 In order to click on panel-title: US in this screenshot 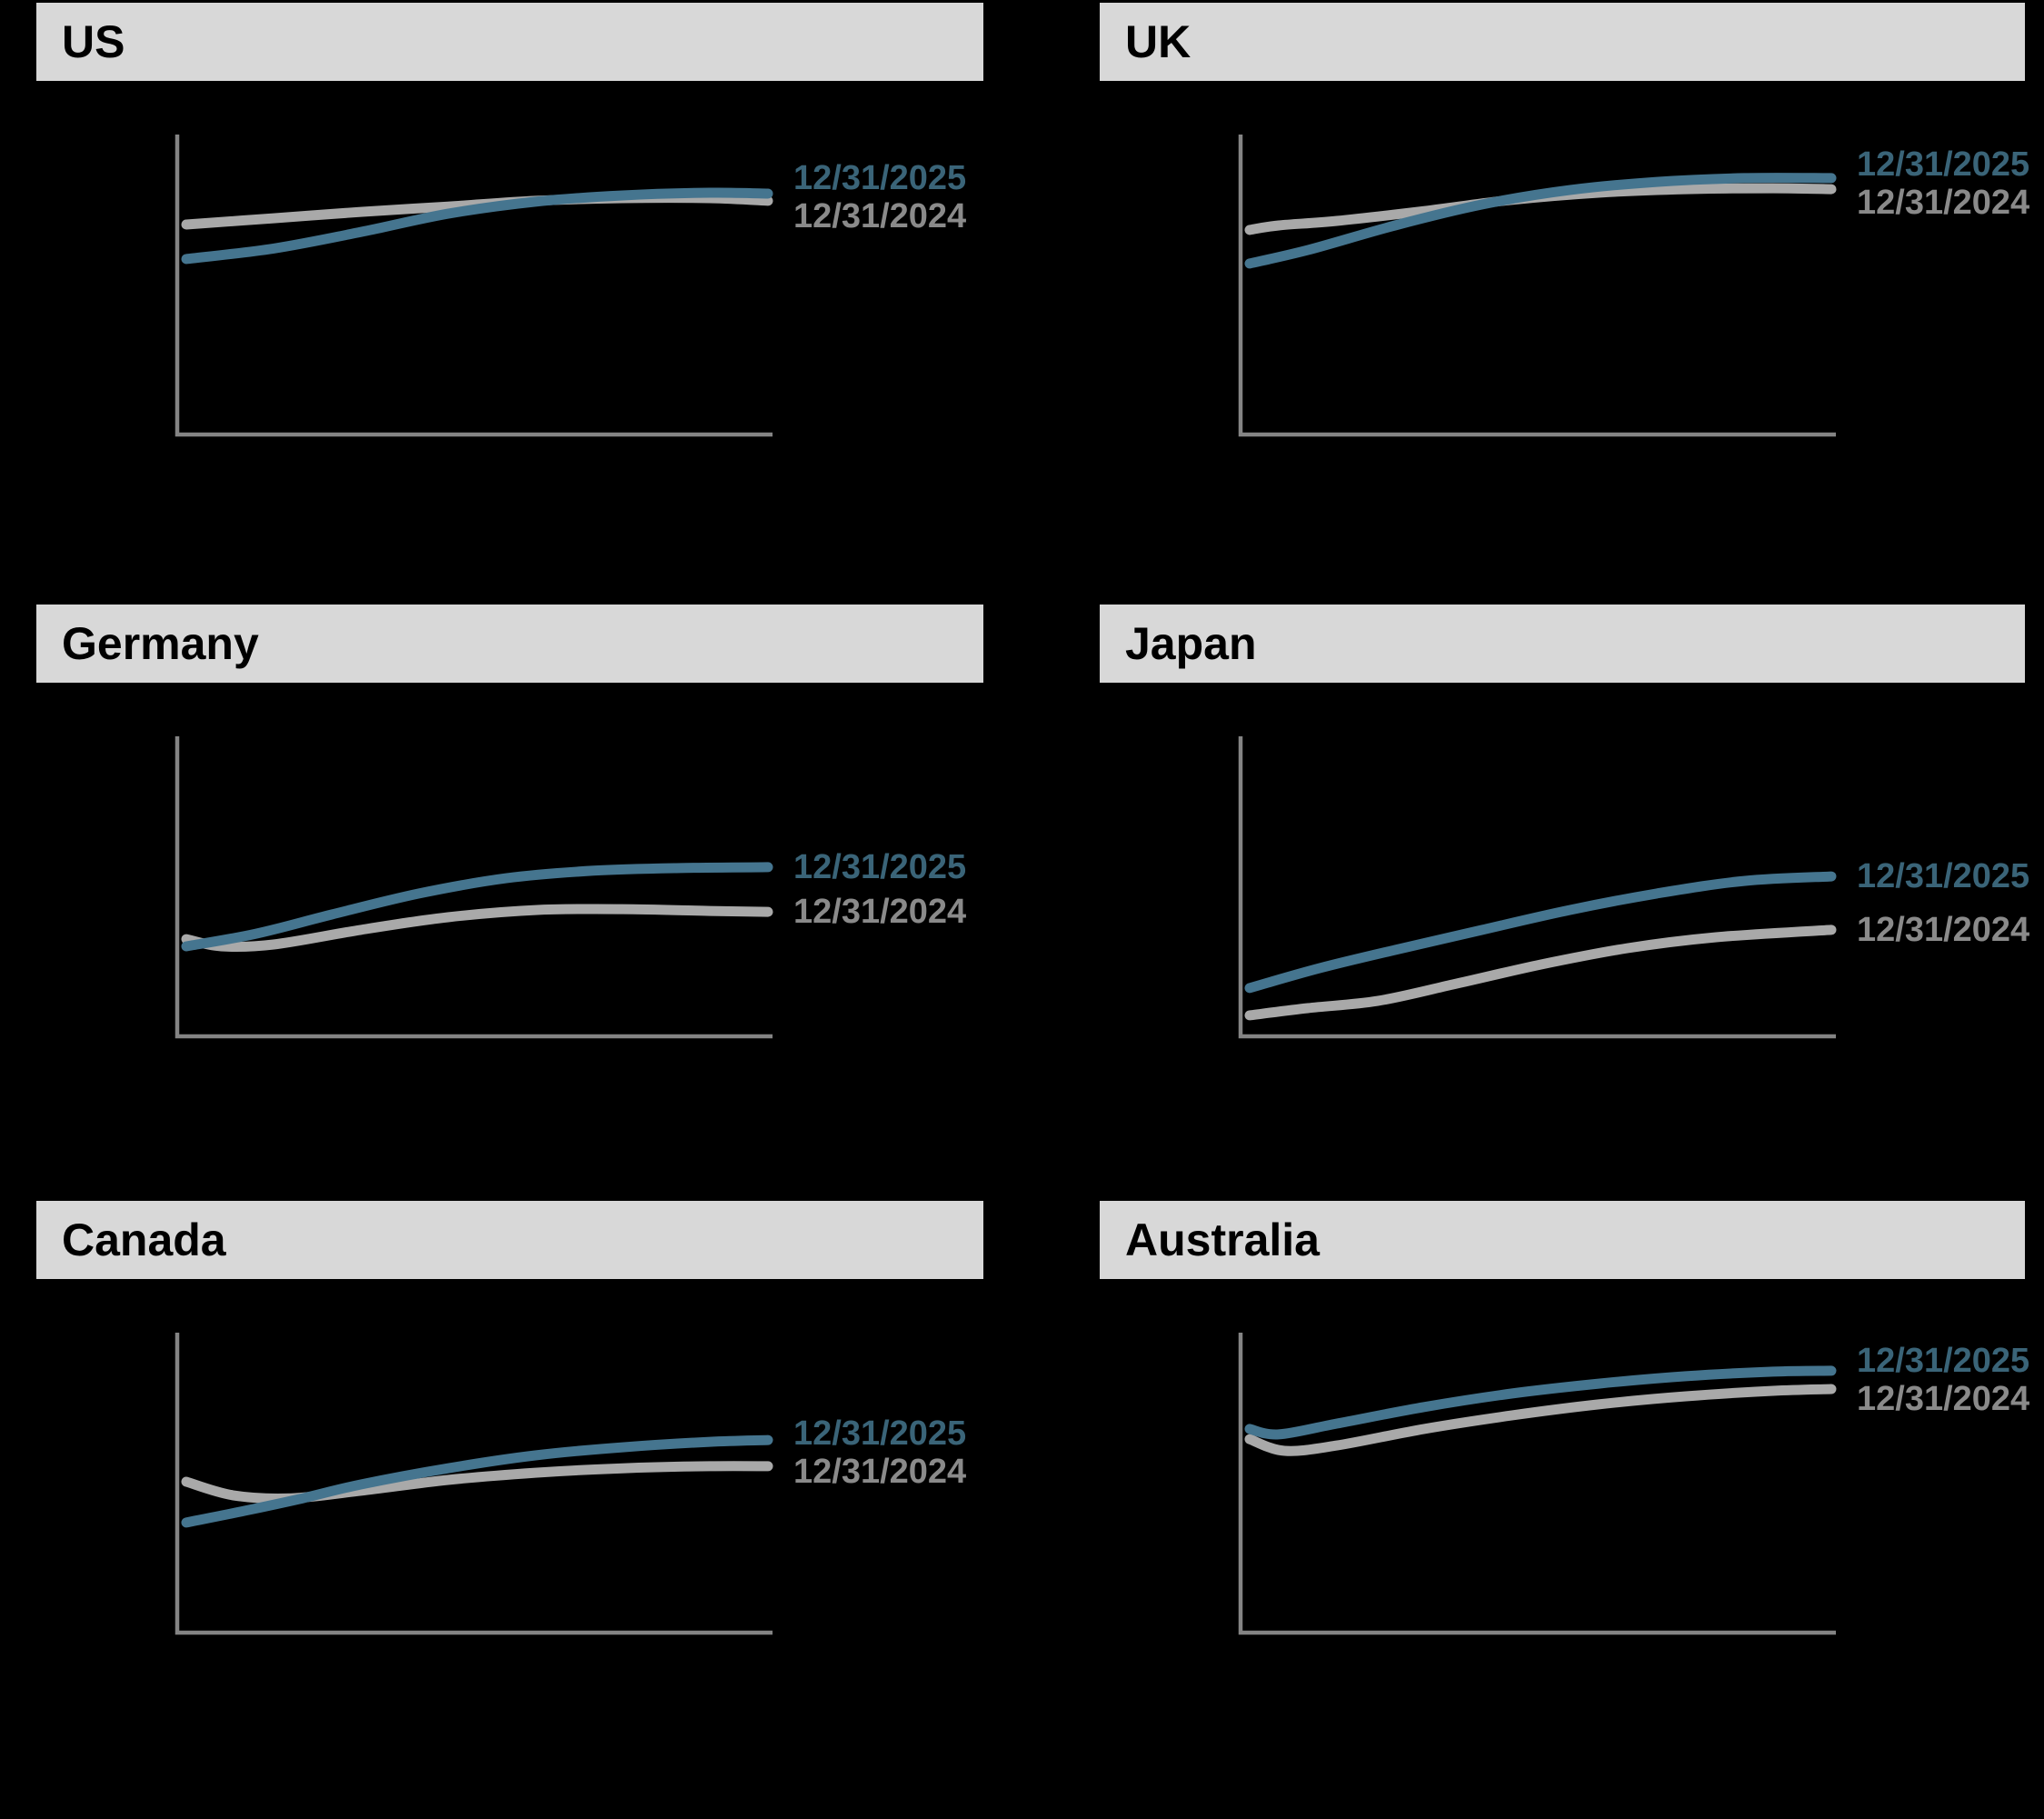, I will do `click(94, 41)`.